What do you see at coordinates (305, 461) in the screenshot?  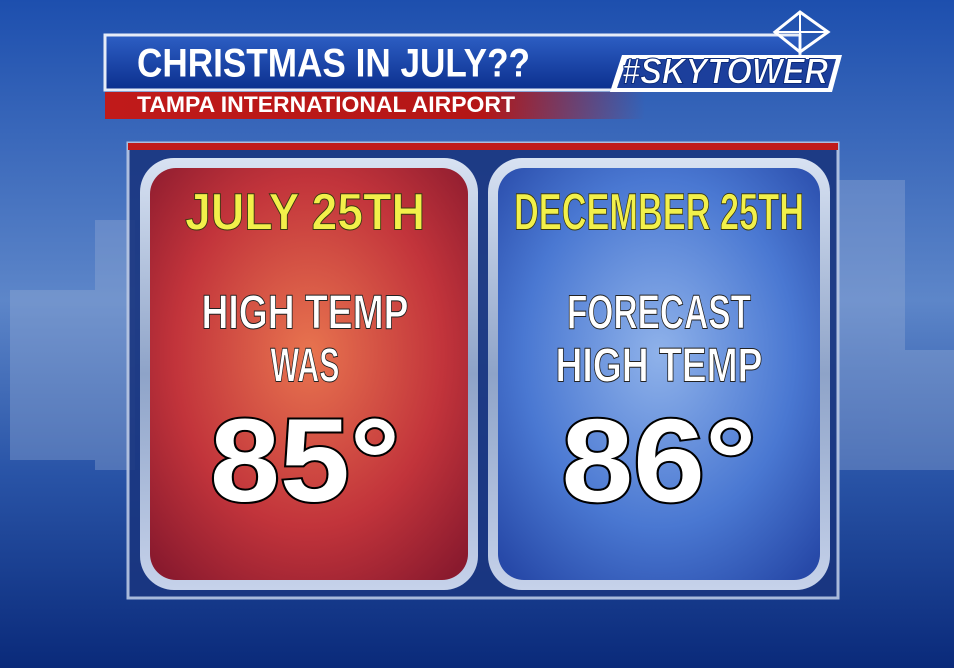 I see `panel-value: 85°` at bounding box center [305, 461].